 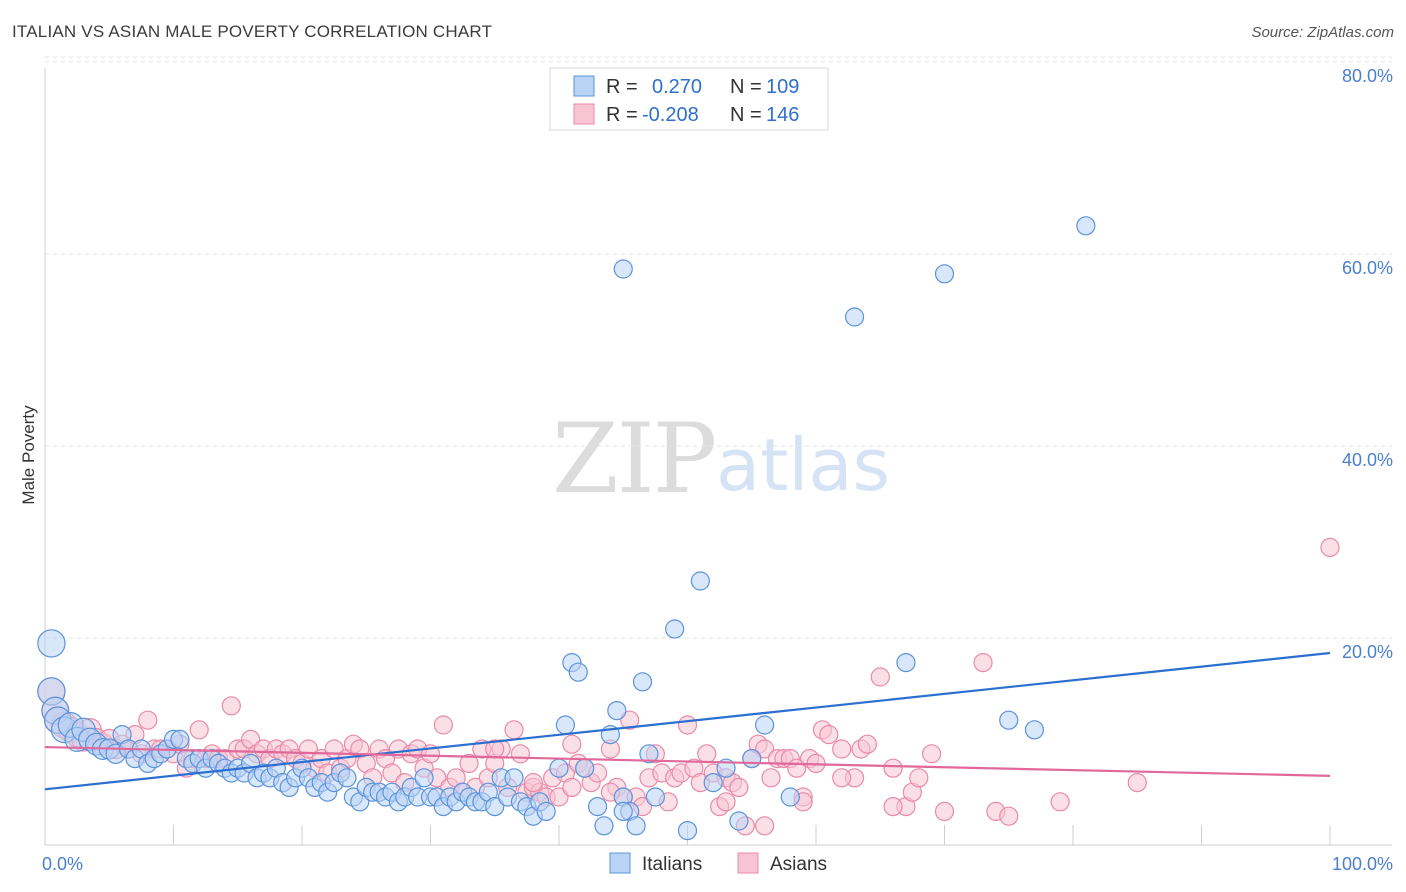 What do you see at coordinates (1367, 268) in the screenshot?
I see `y-tick-label: 60.0%` at bounding box center [1367, 268].